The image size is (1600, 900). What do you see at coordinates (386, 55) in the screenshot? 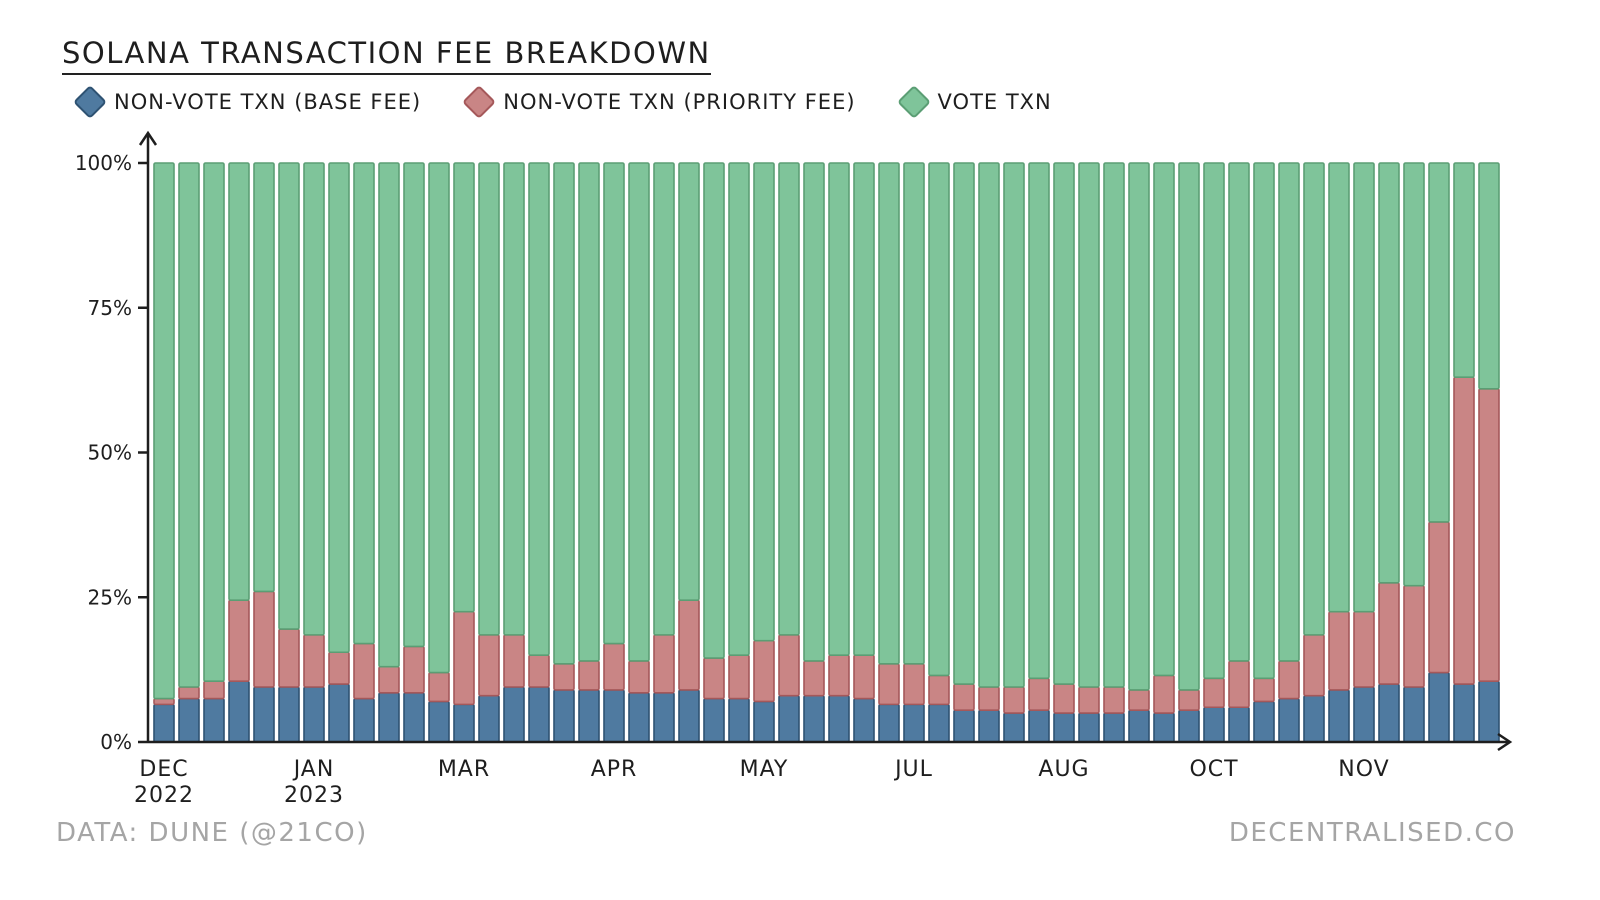
I see `chart-title: SOLANA TRANSACTION FEE BREAKDOWN` at bounding box center [386, 55].